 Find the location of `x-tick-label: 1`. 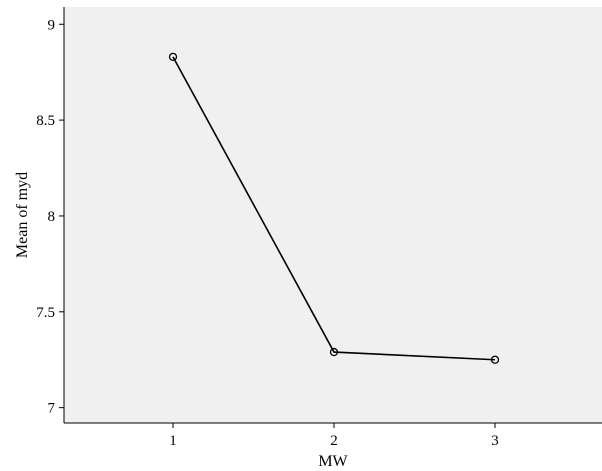

x-tick-label: 1 is located at coordinates (173, 441).